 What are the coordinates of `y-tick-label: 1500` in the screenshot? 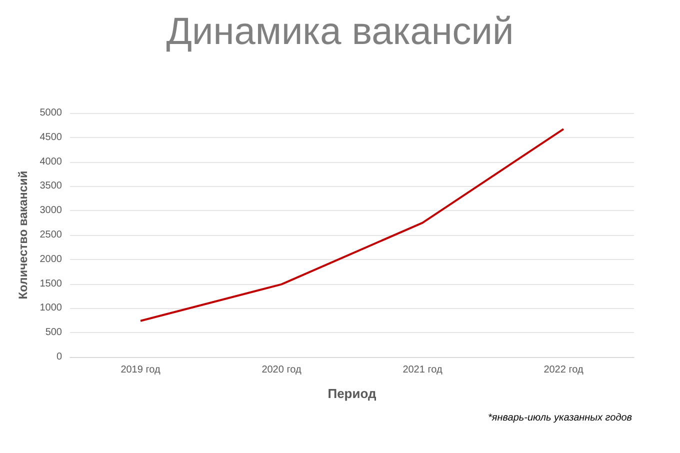 It's located at (51, 284).